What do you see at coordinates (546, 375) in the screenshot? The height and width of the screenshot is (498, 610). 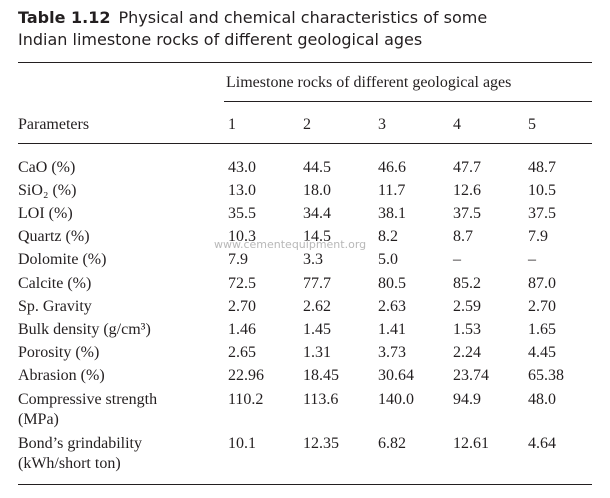 I see `cell-value: 65.38` at bounding box center [546, 375].